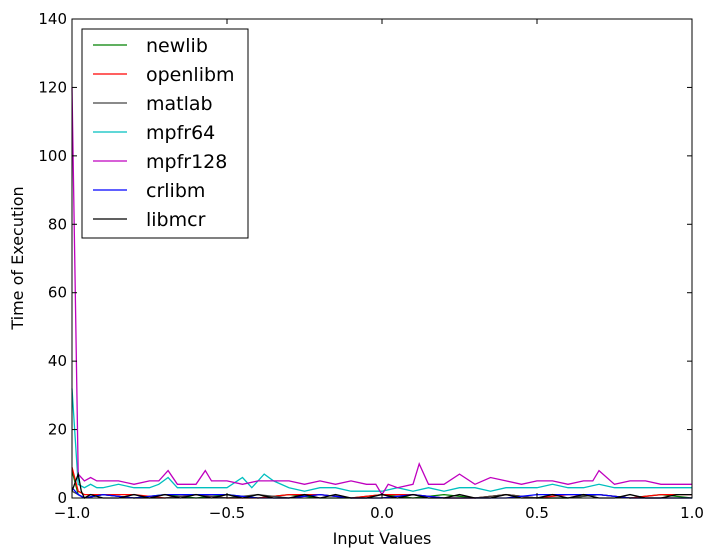  What do you see at coordinates (57, 224) in the screenshot?
I see `y-tick-label: 80` at bounding box center [57, 224].